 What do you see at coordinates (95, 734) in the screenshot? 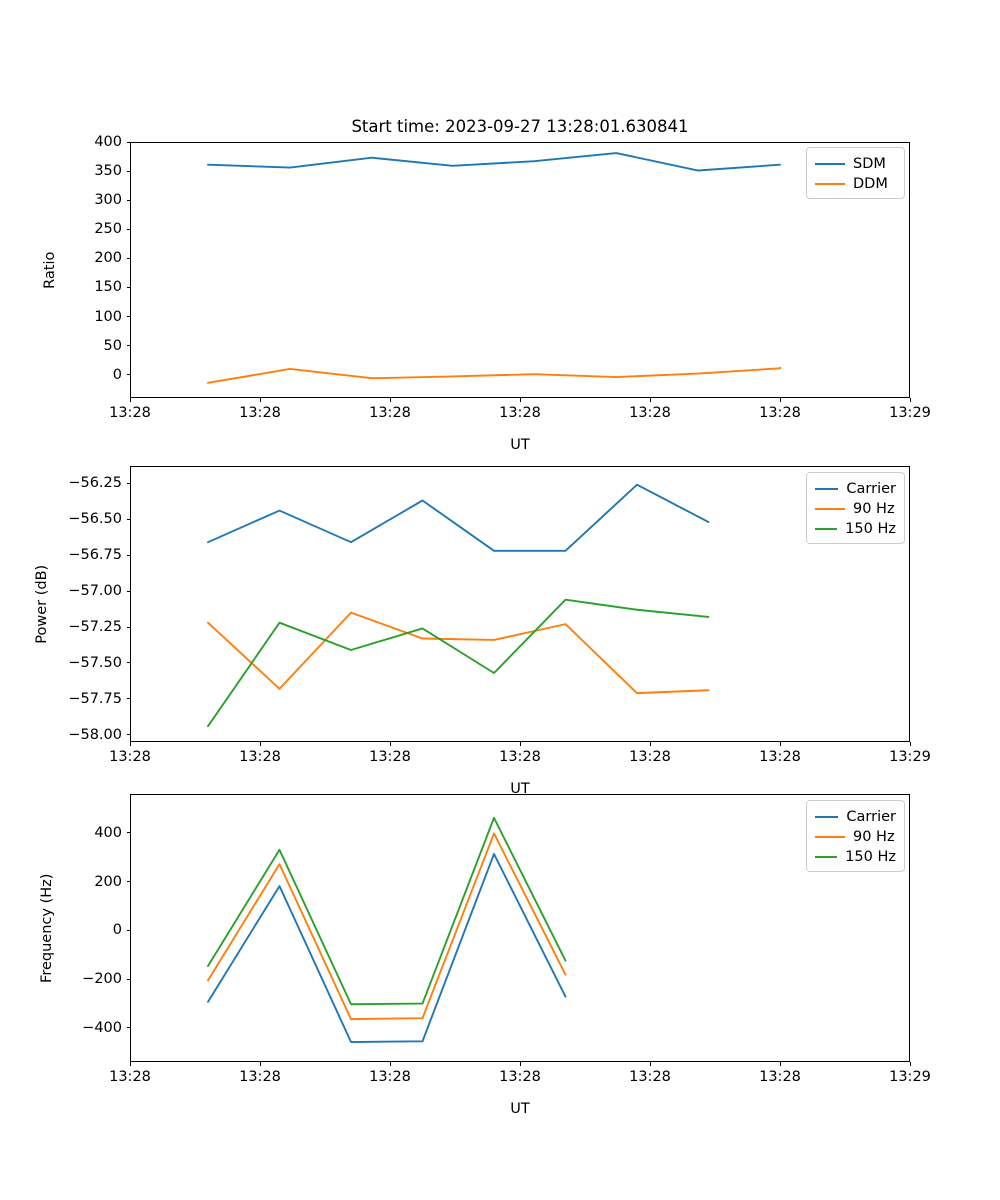
I see `y-tick-label: −58.00` at bounding box center [95, 734].